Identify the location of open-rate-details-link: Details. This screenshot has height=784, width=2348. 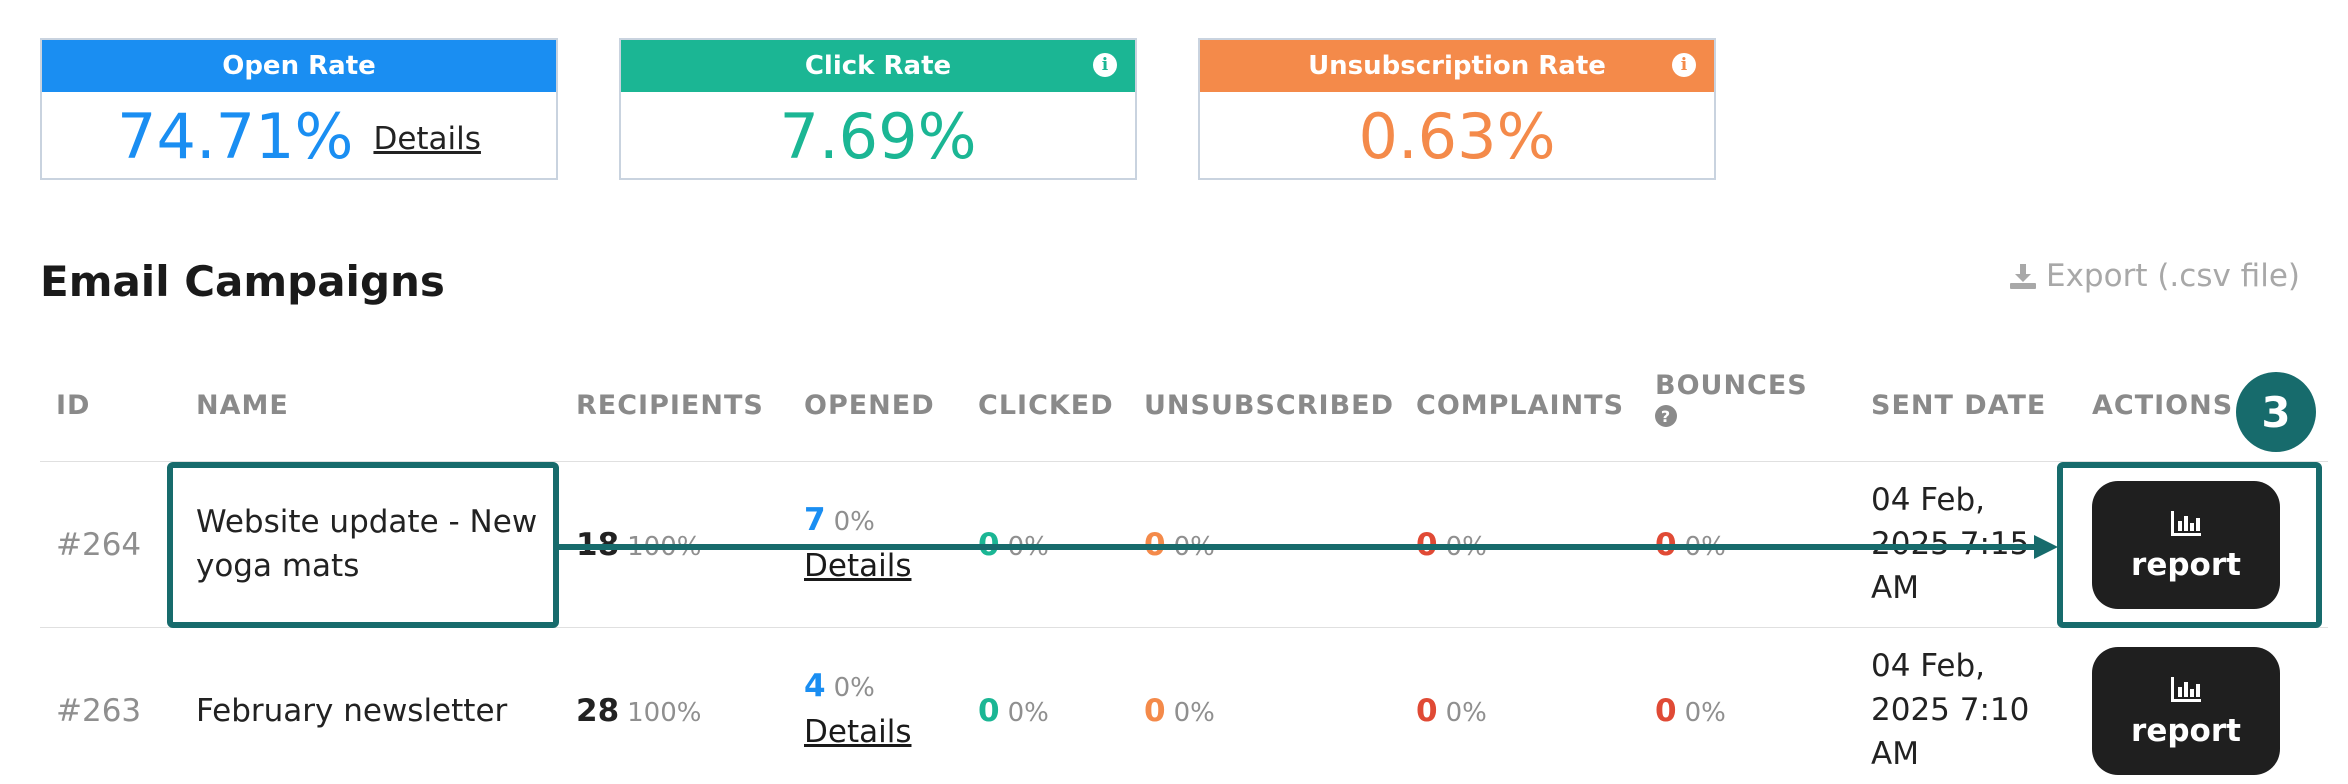
(427, 139).